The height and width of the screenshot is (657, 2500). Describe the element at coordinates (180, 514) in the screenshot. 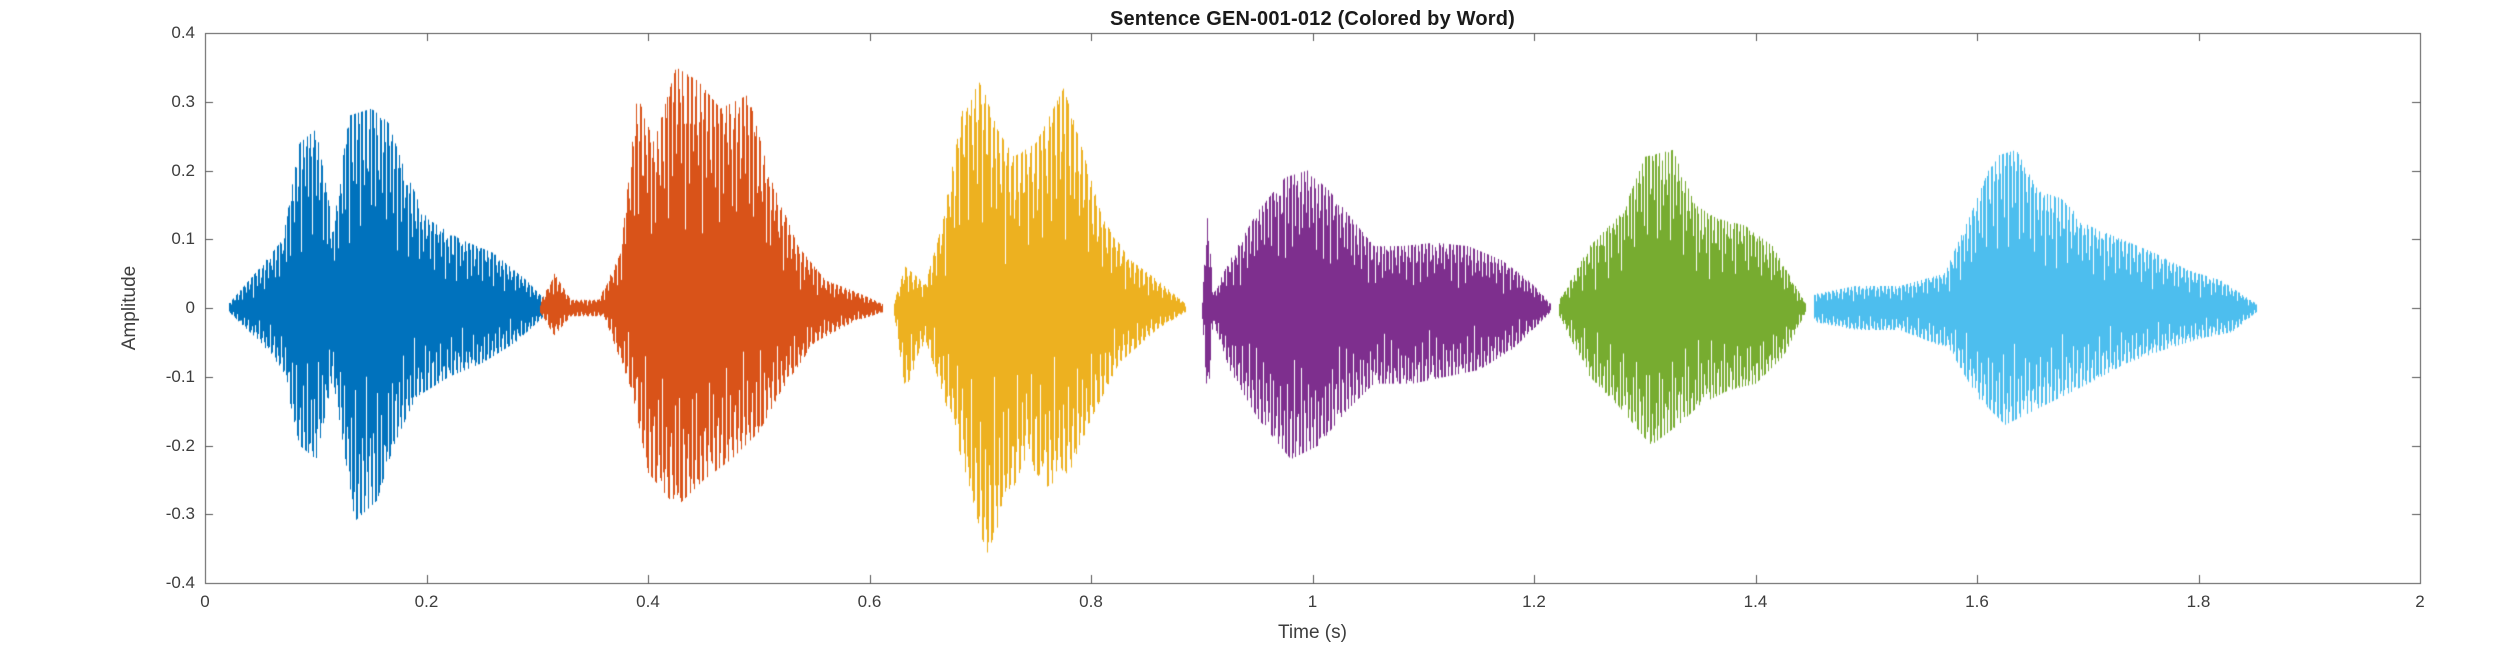

I see `y-tick-label: -0.3` at that location.